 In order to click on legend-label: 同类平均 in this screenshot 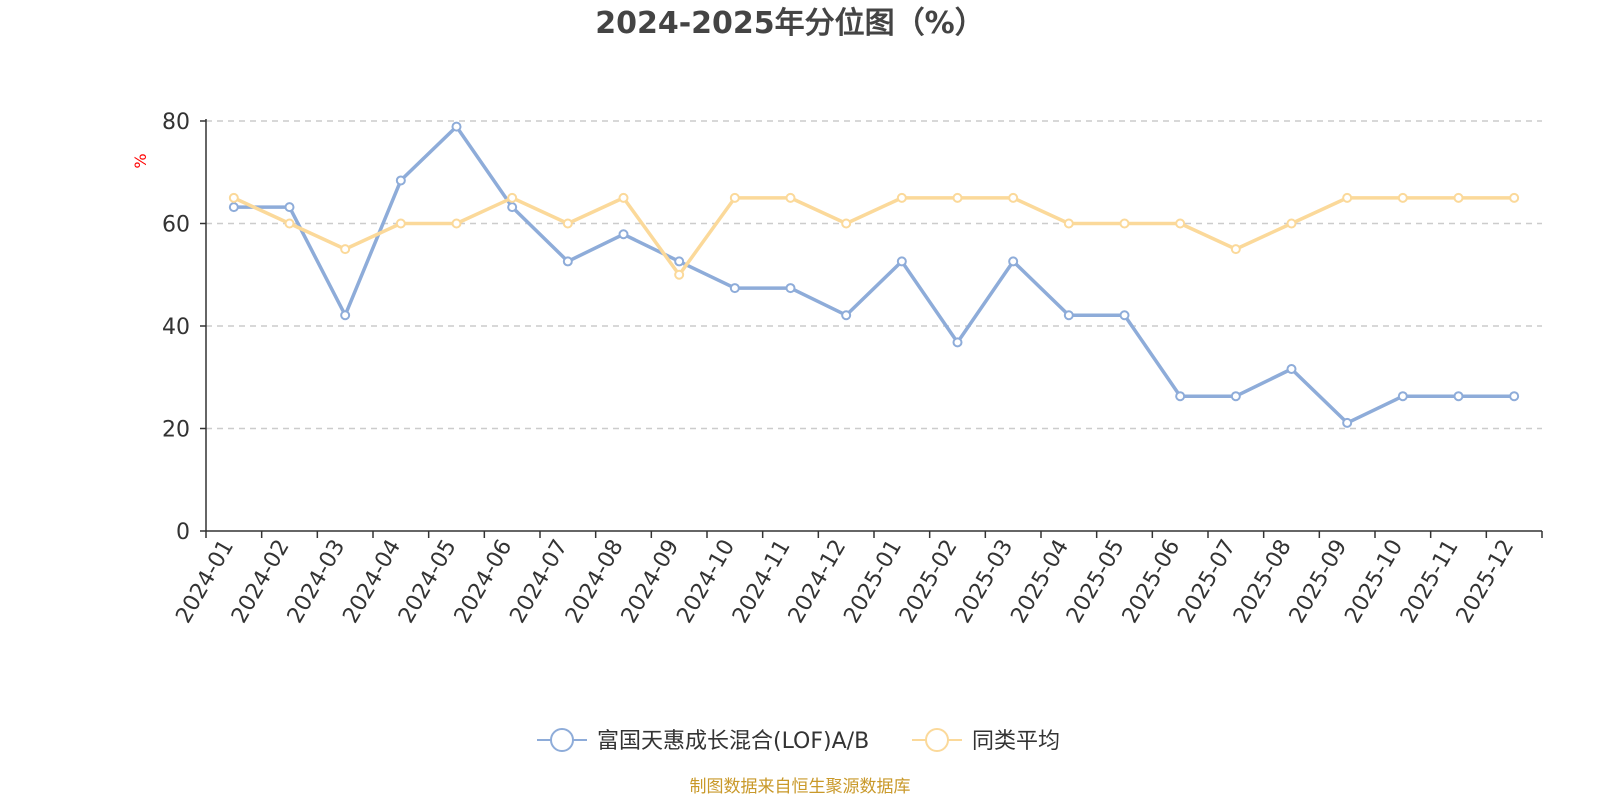, I will do `click(1016, 741)`.